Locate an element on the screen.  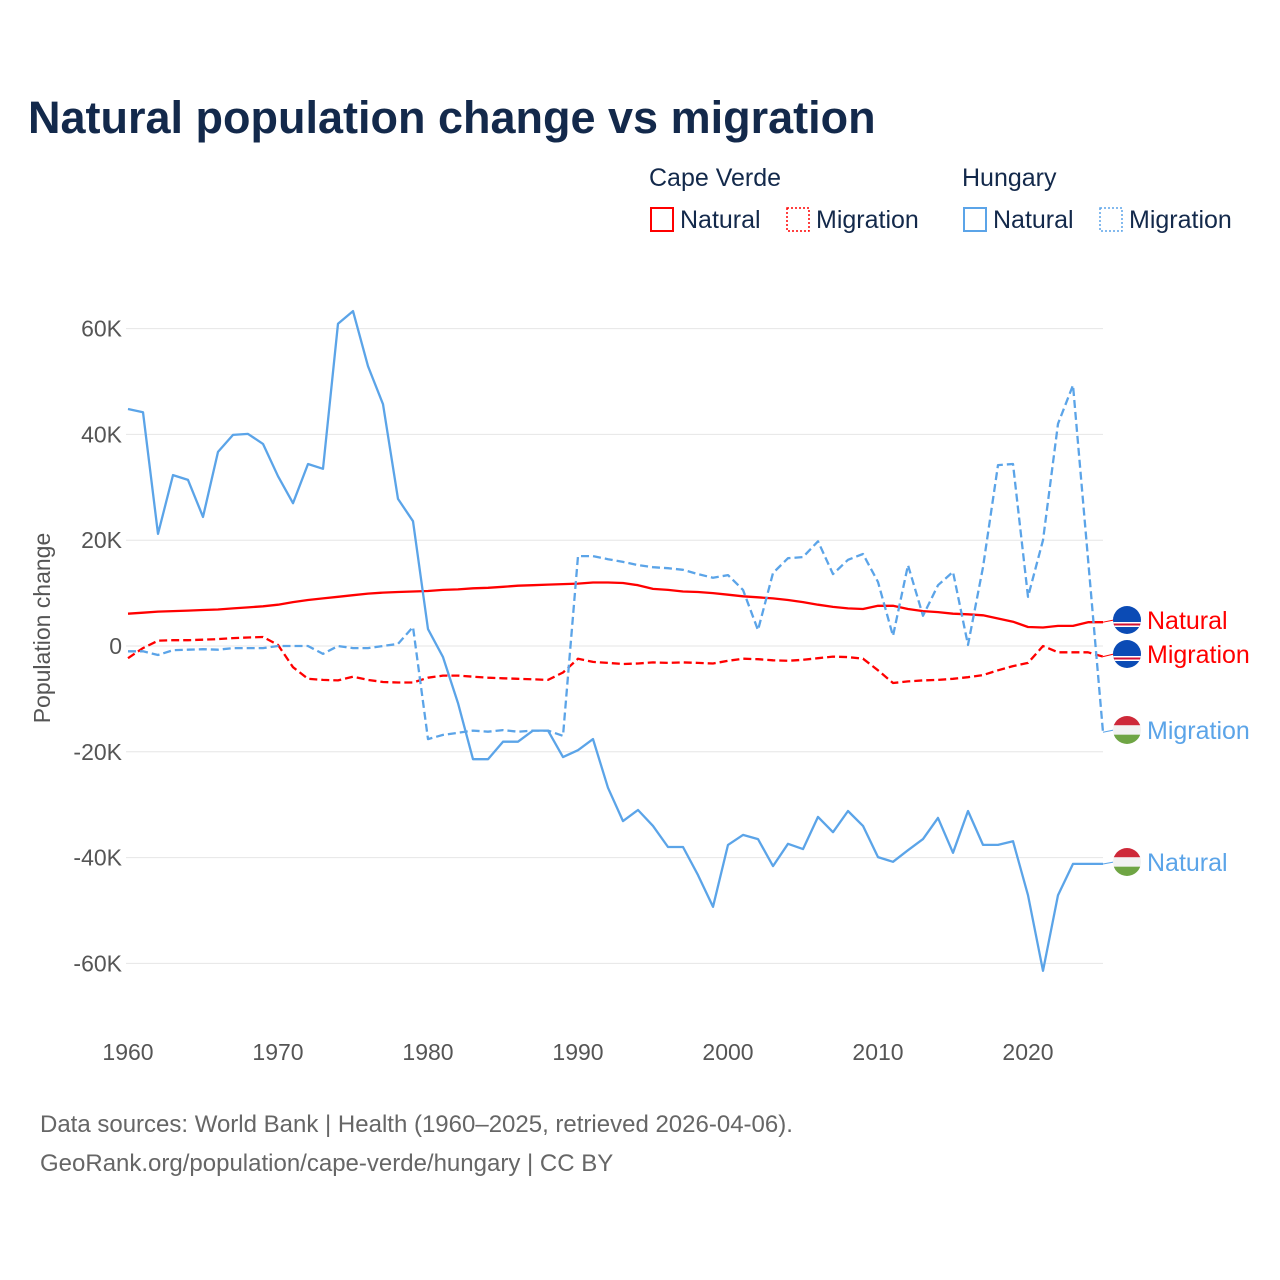
y-tick-label: 0 is located at coordinates (115, 646).